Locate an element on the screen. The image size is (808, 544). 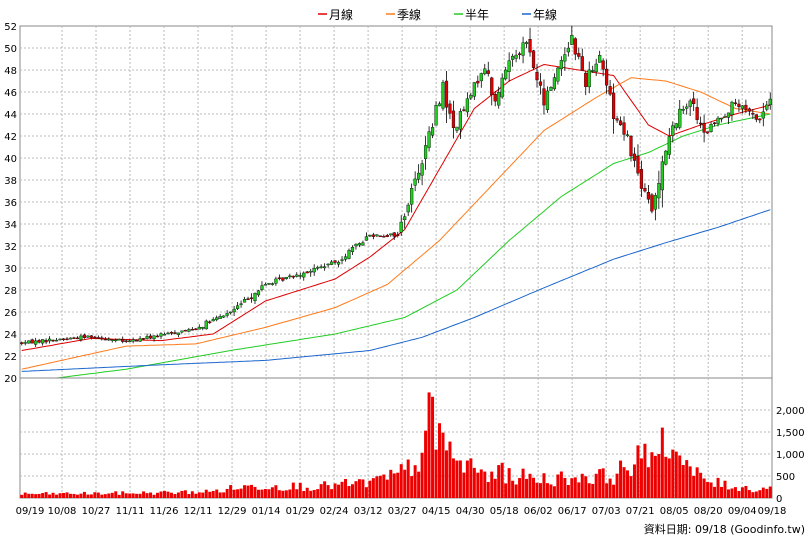
volume-tick-label-0: 0 is located at coordinates (779, 499).